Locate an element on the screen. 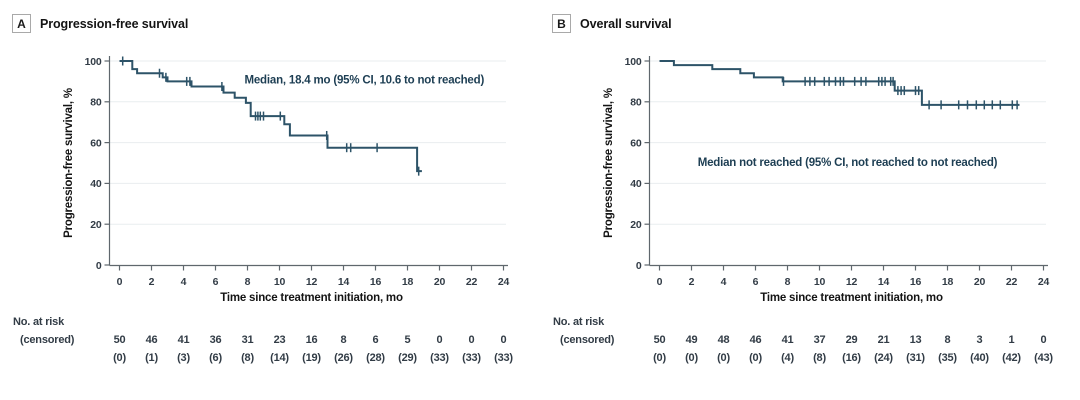 Image resolution: width=1080 pixels, height=400 pixels. risk-censored-value: (4) is located at coordinates (787, 358).